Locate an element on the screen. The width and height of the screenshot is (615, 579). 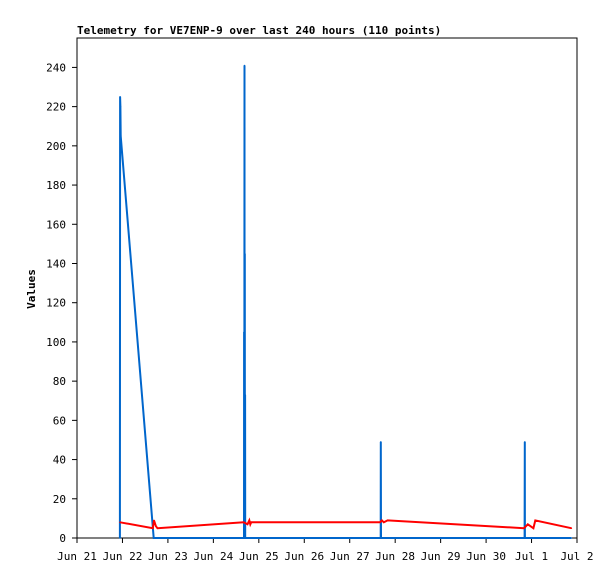
y-tick-label: 240 is located at coordinates (56, 67).